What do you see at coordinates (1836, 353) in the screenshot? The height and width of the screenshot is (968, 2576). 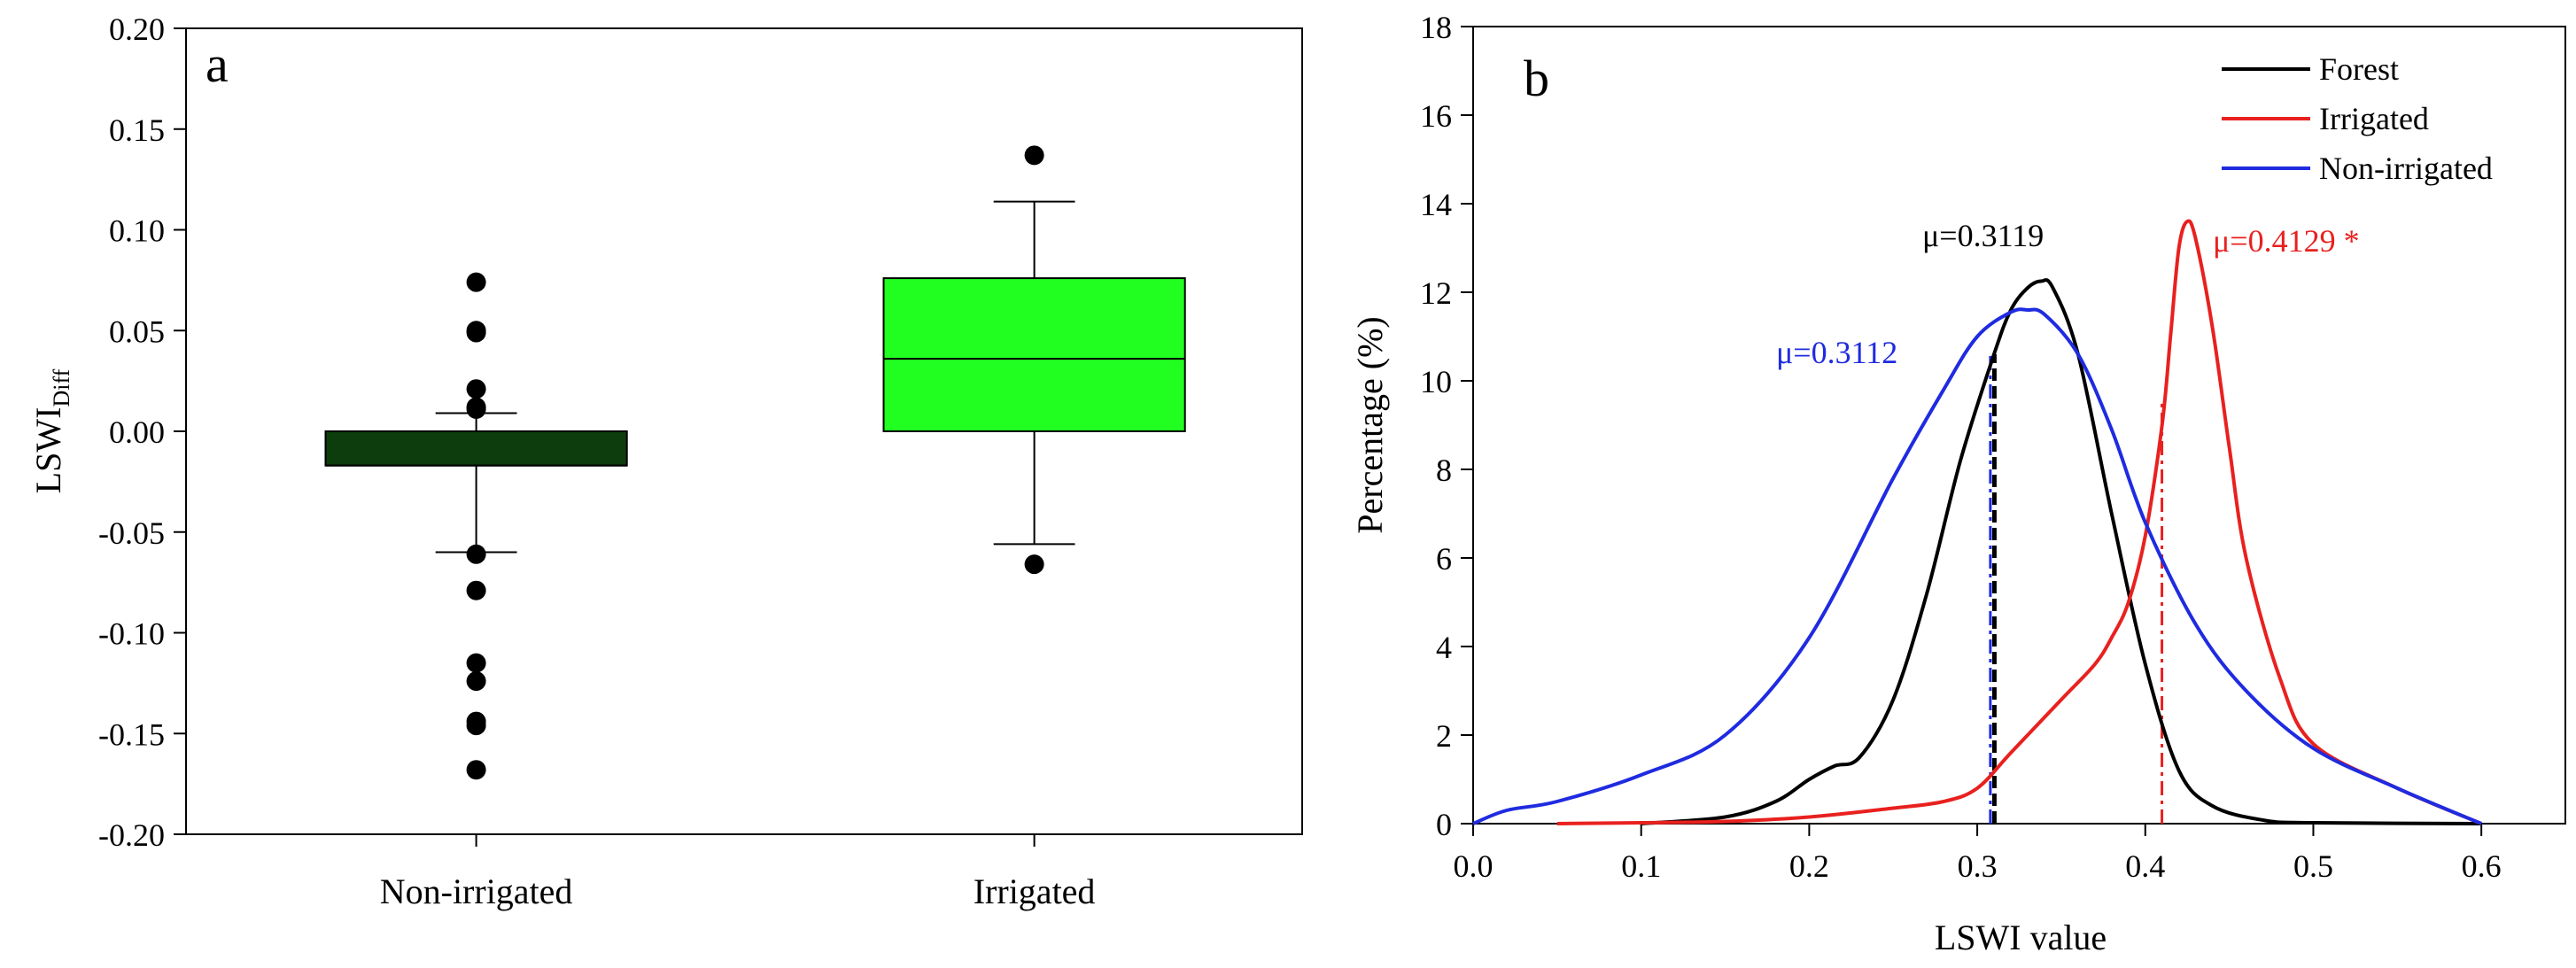 I see `annotation-nonirrigated-mean: μ=0.3112` at bounding box center [1836, 353].